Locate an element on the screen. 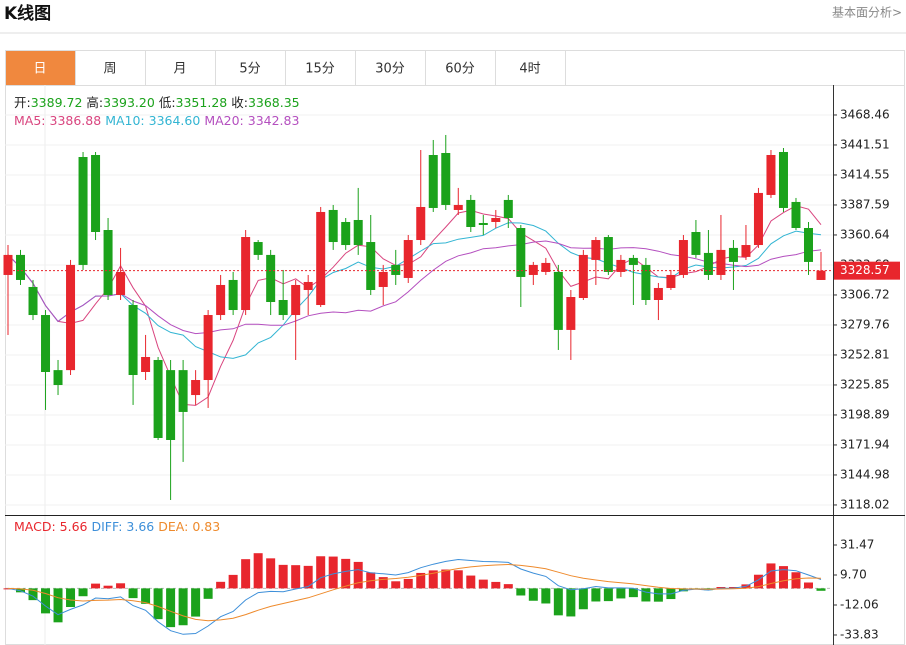 This screenshot has width=906, height=645. tab-label: 30分 is located at coordinates (390, 69).